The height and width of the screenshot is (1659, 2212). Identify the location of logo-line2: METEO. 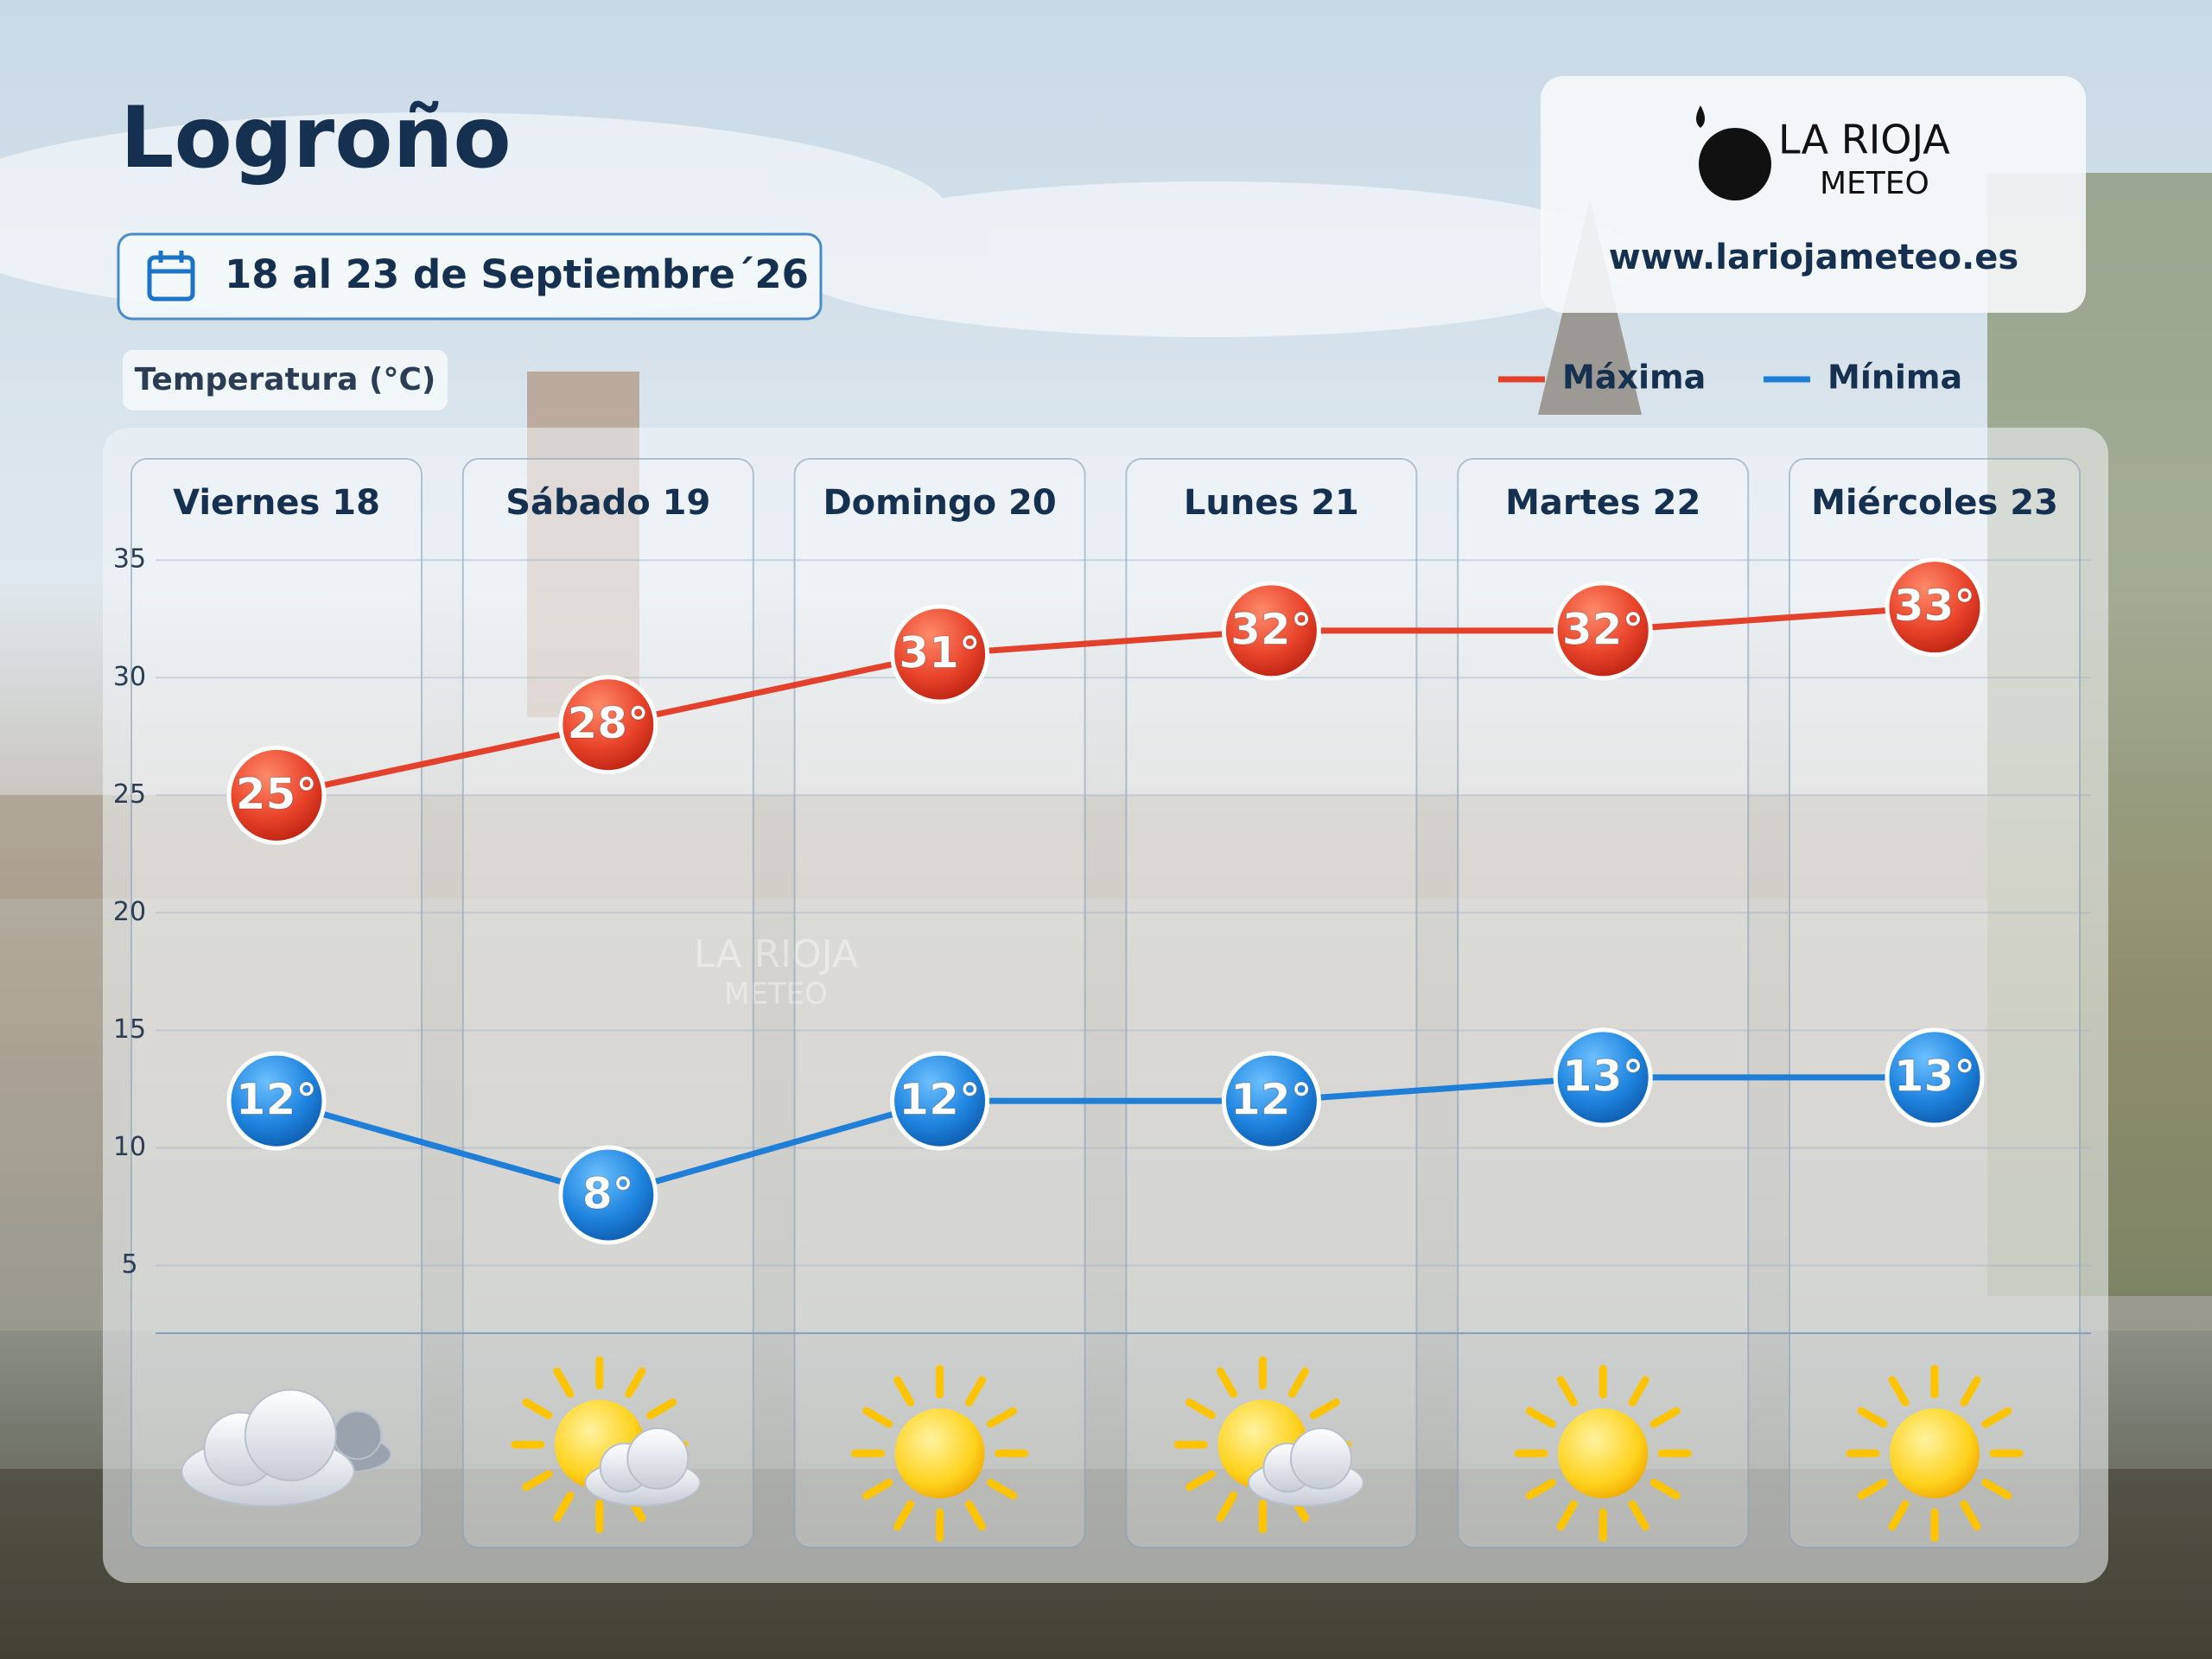
(1874, 183).